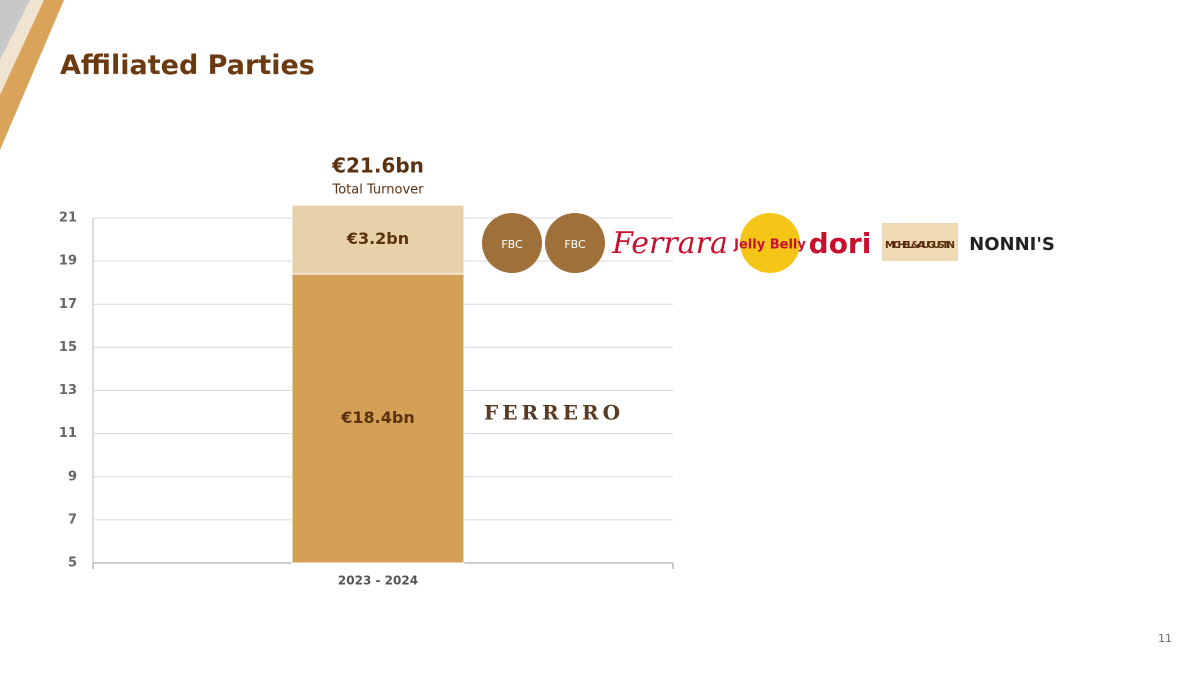 The width and height of the screenshot is (1200, 675). What do you see at coordinates (72, 519) in the screenshot?
I see `y-tick-label: 7` at bounding box center [72, 519].